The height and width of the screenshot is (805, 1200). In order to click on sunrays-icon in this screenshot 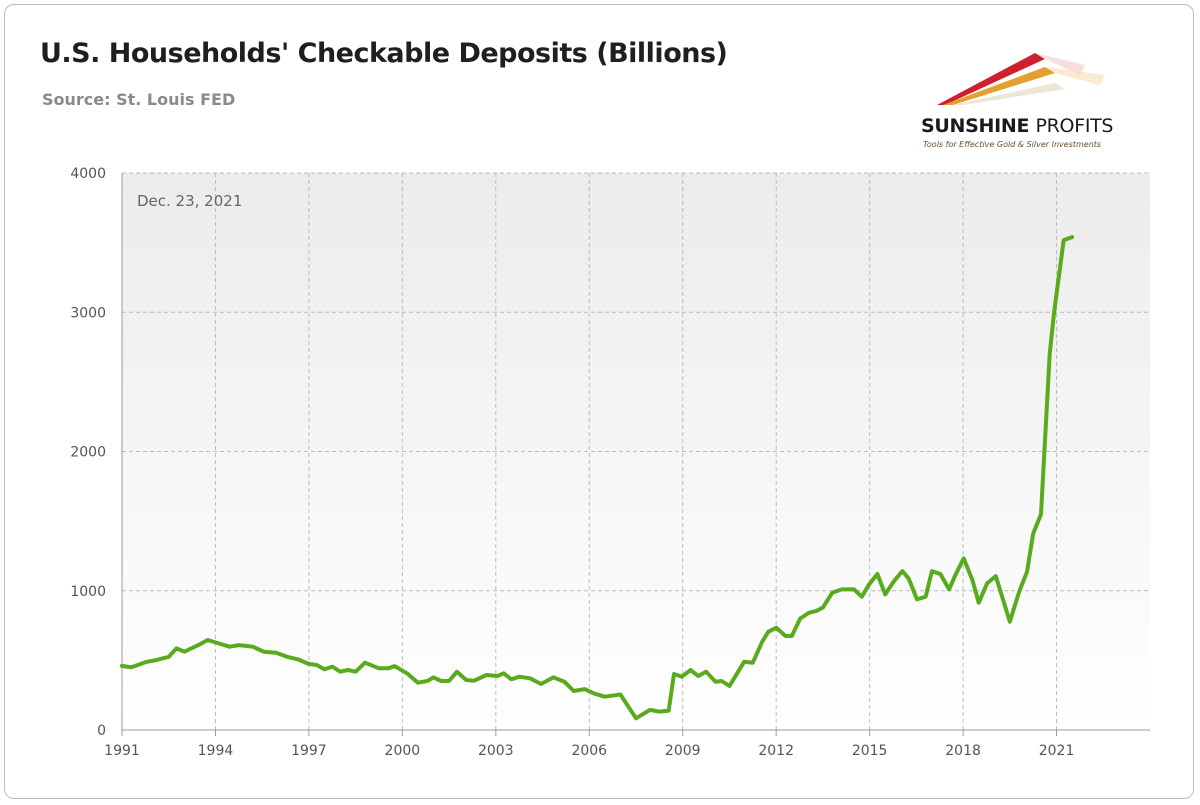, I will do `click(1021, 79)`.